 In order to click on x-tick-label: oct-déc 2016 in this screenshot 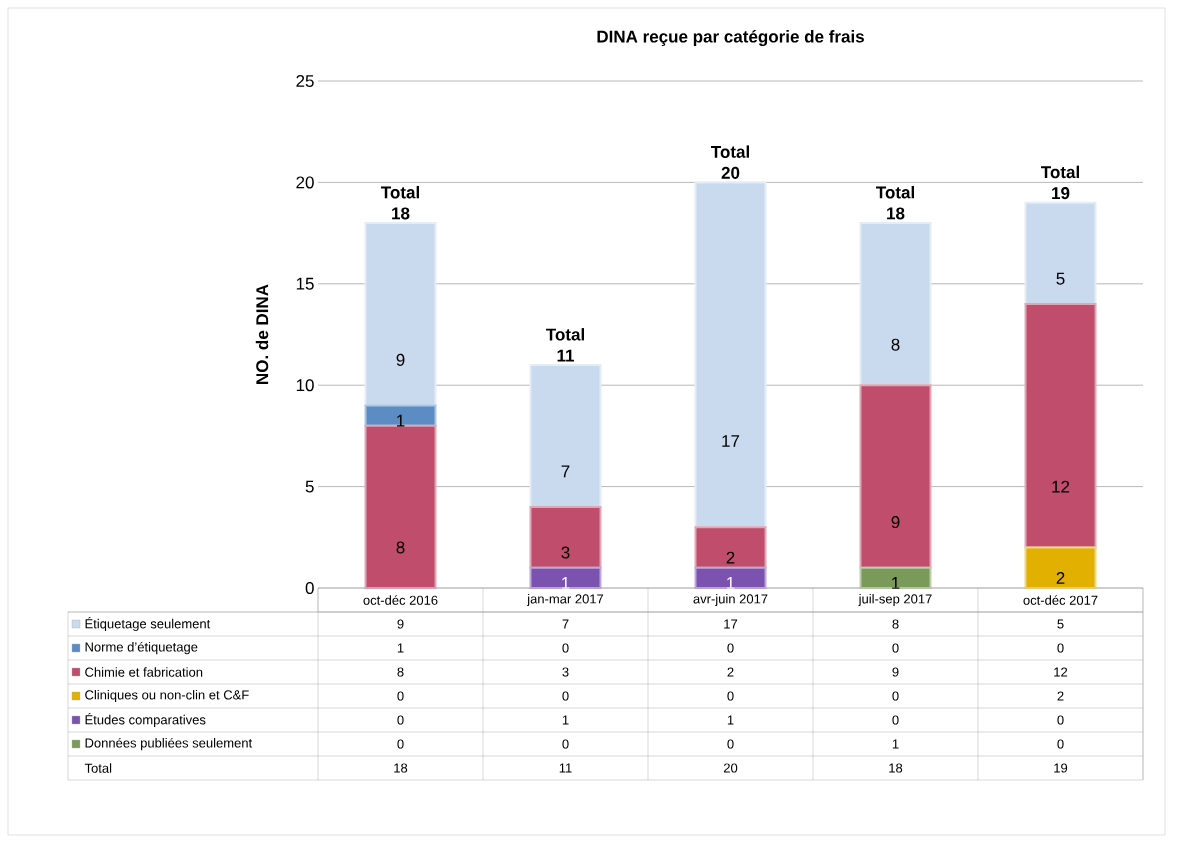, I will do `click(400, 600)`.